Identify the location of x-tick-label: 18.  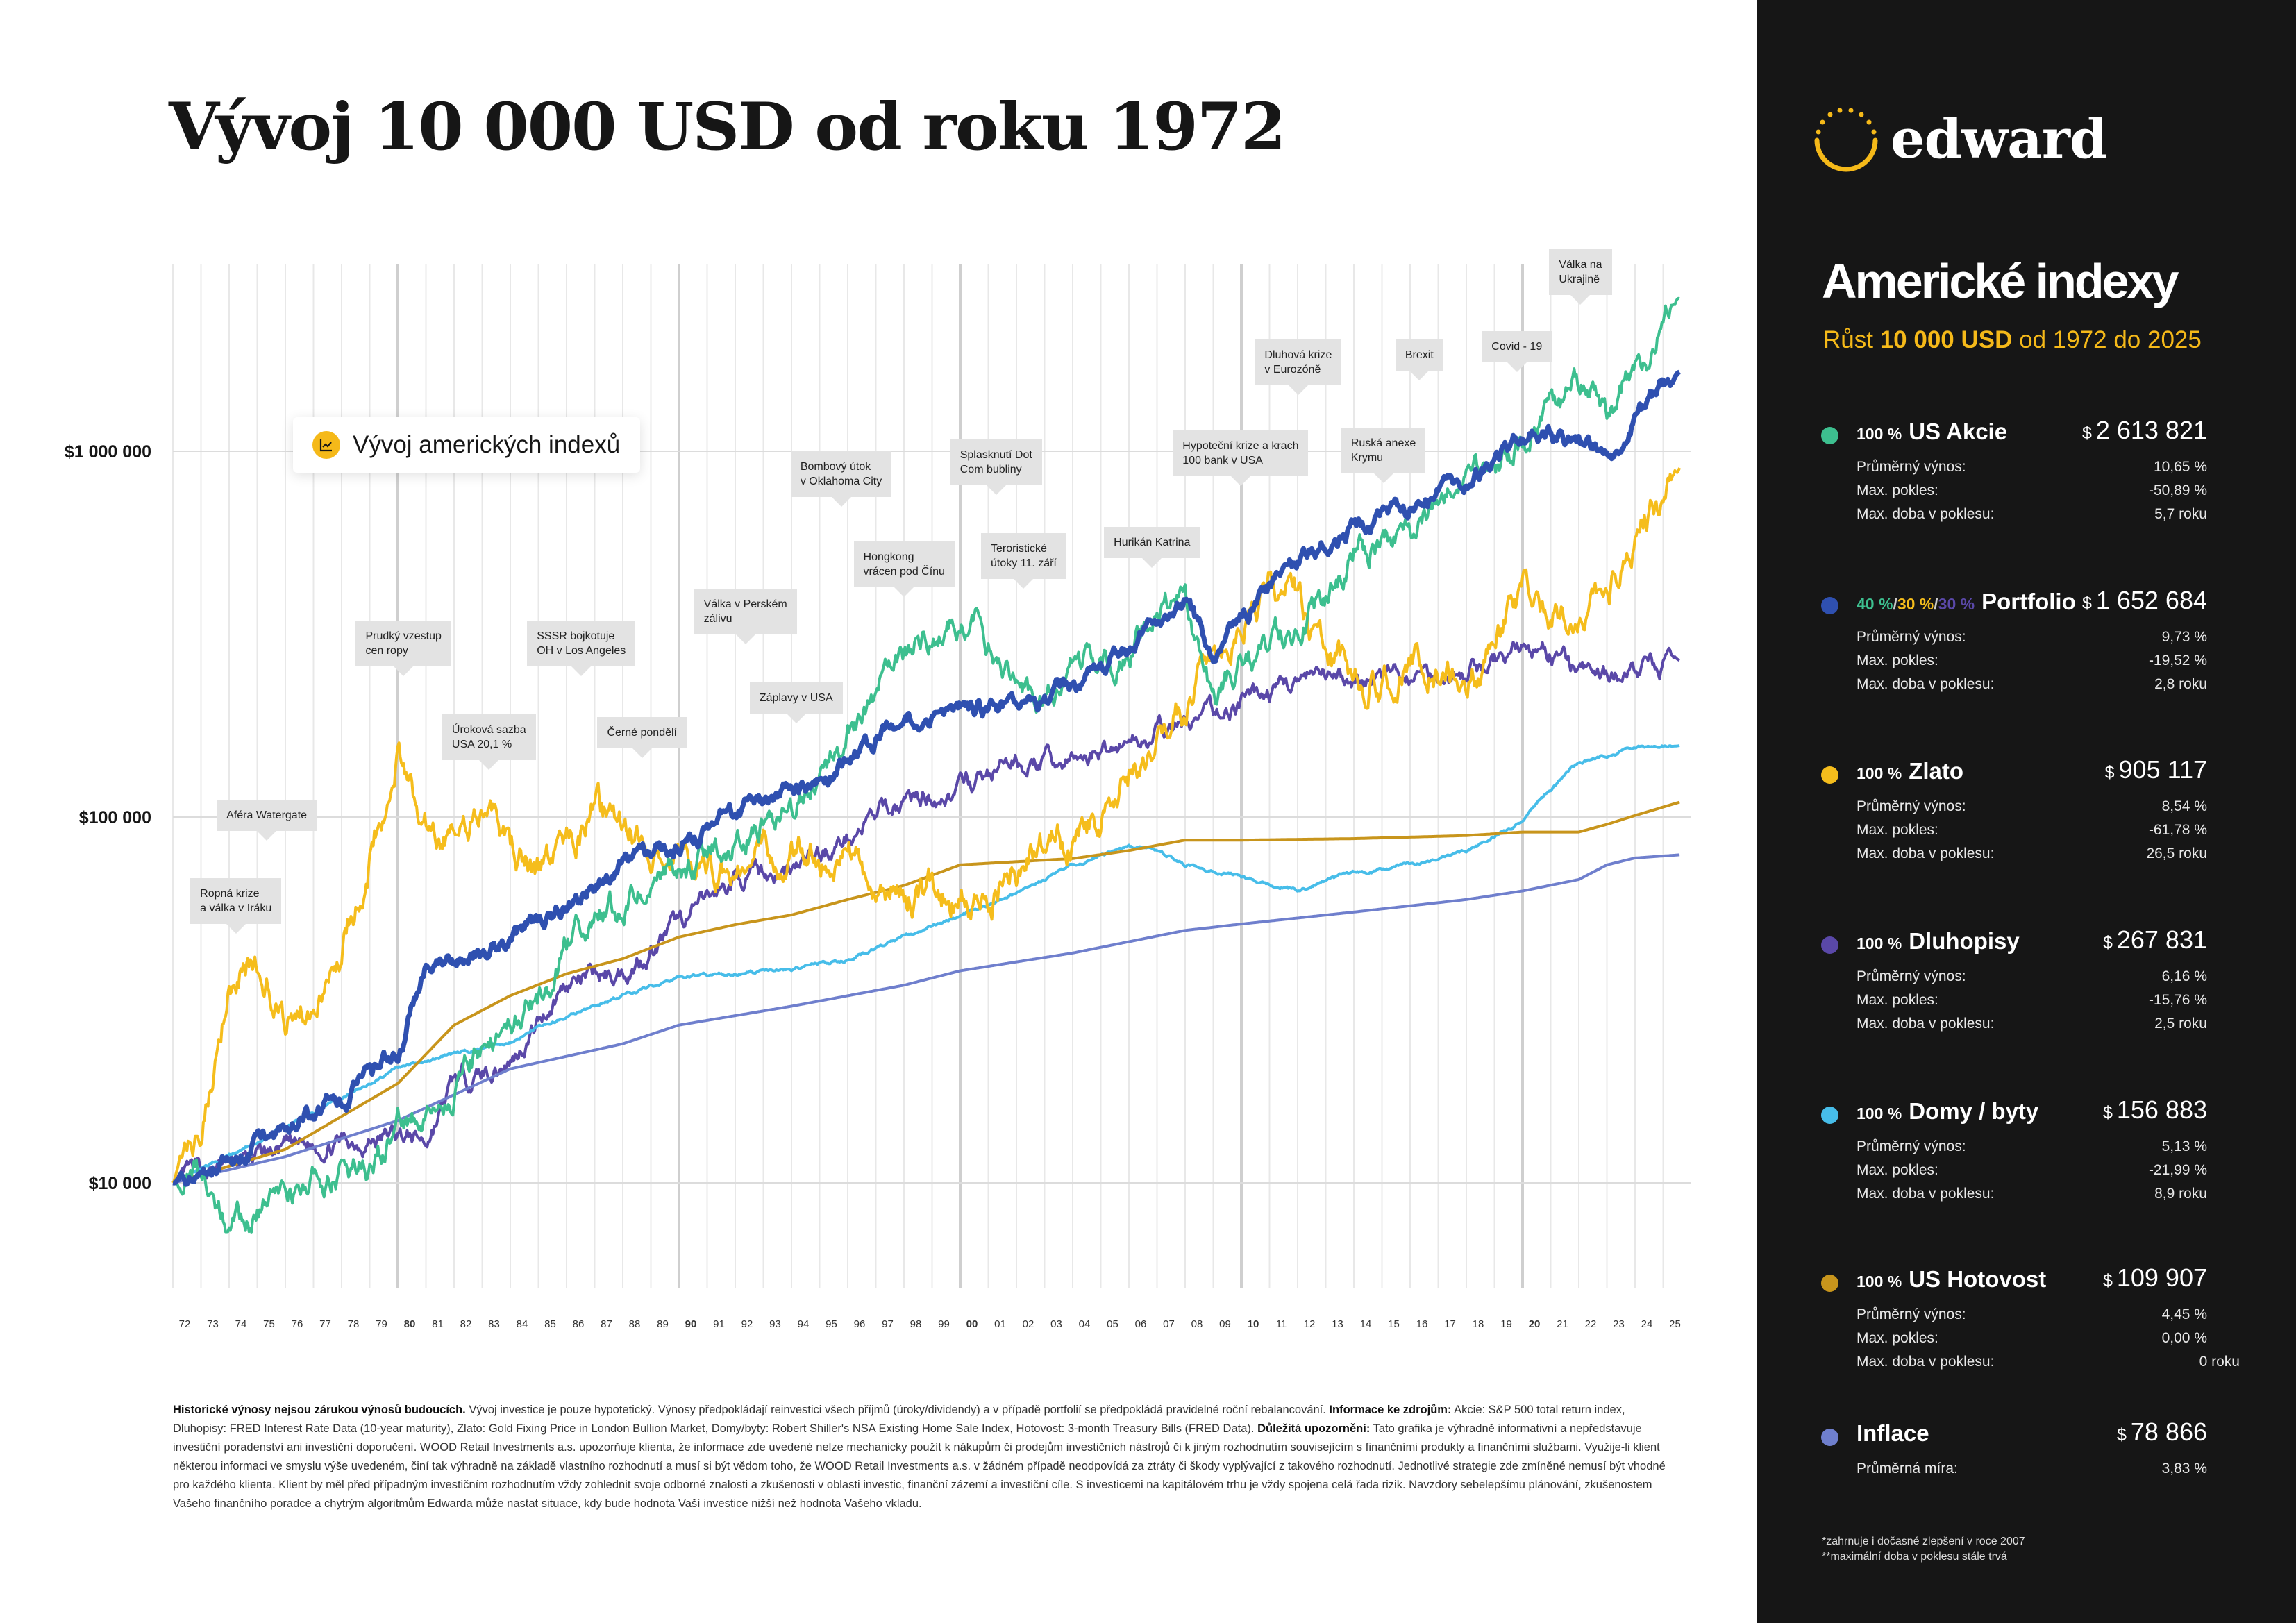
(1478, 1324).